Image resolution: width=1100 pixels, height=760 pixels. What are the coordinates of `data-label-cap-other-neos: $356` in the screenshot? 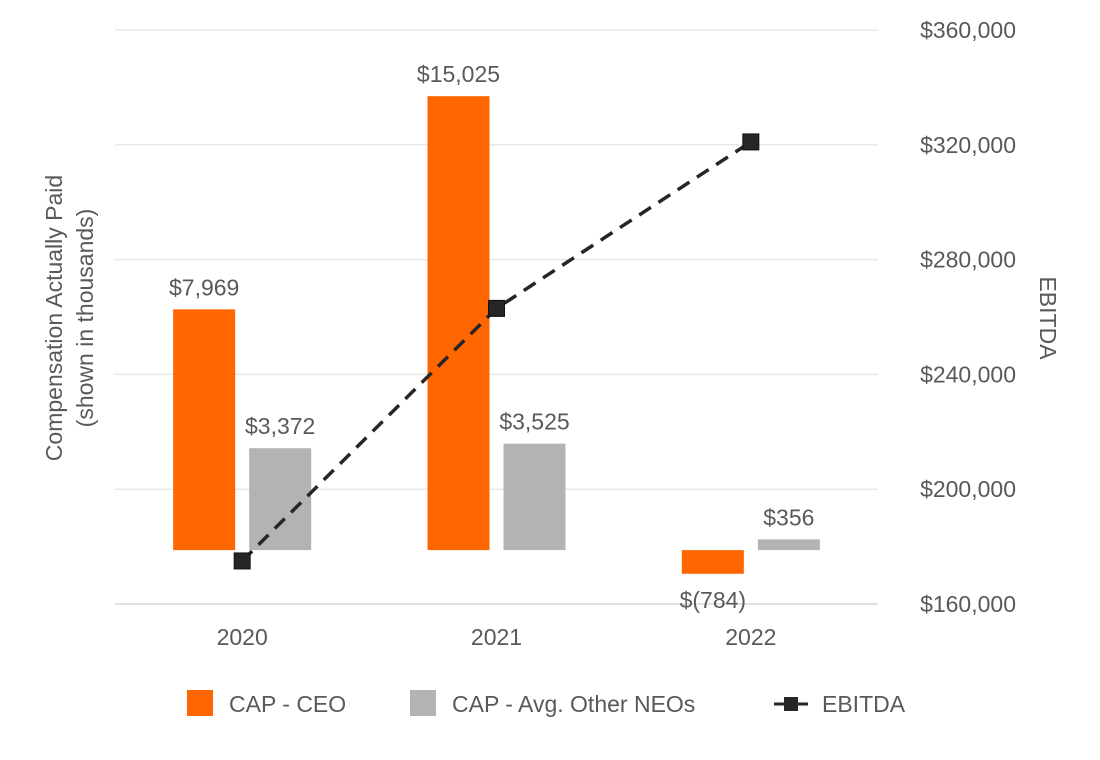 It's located at (788, 517).